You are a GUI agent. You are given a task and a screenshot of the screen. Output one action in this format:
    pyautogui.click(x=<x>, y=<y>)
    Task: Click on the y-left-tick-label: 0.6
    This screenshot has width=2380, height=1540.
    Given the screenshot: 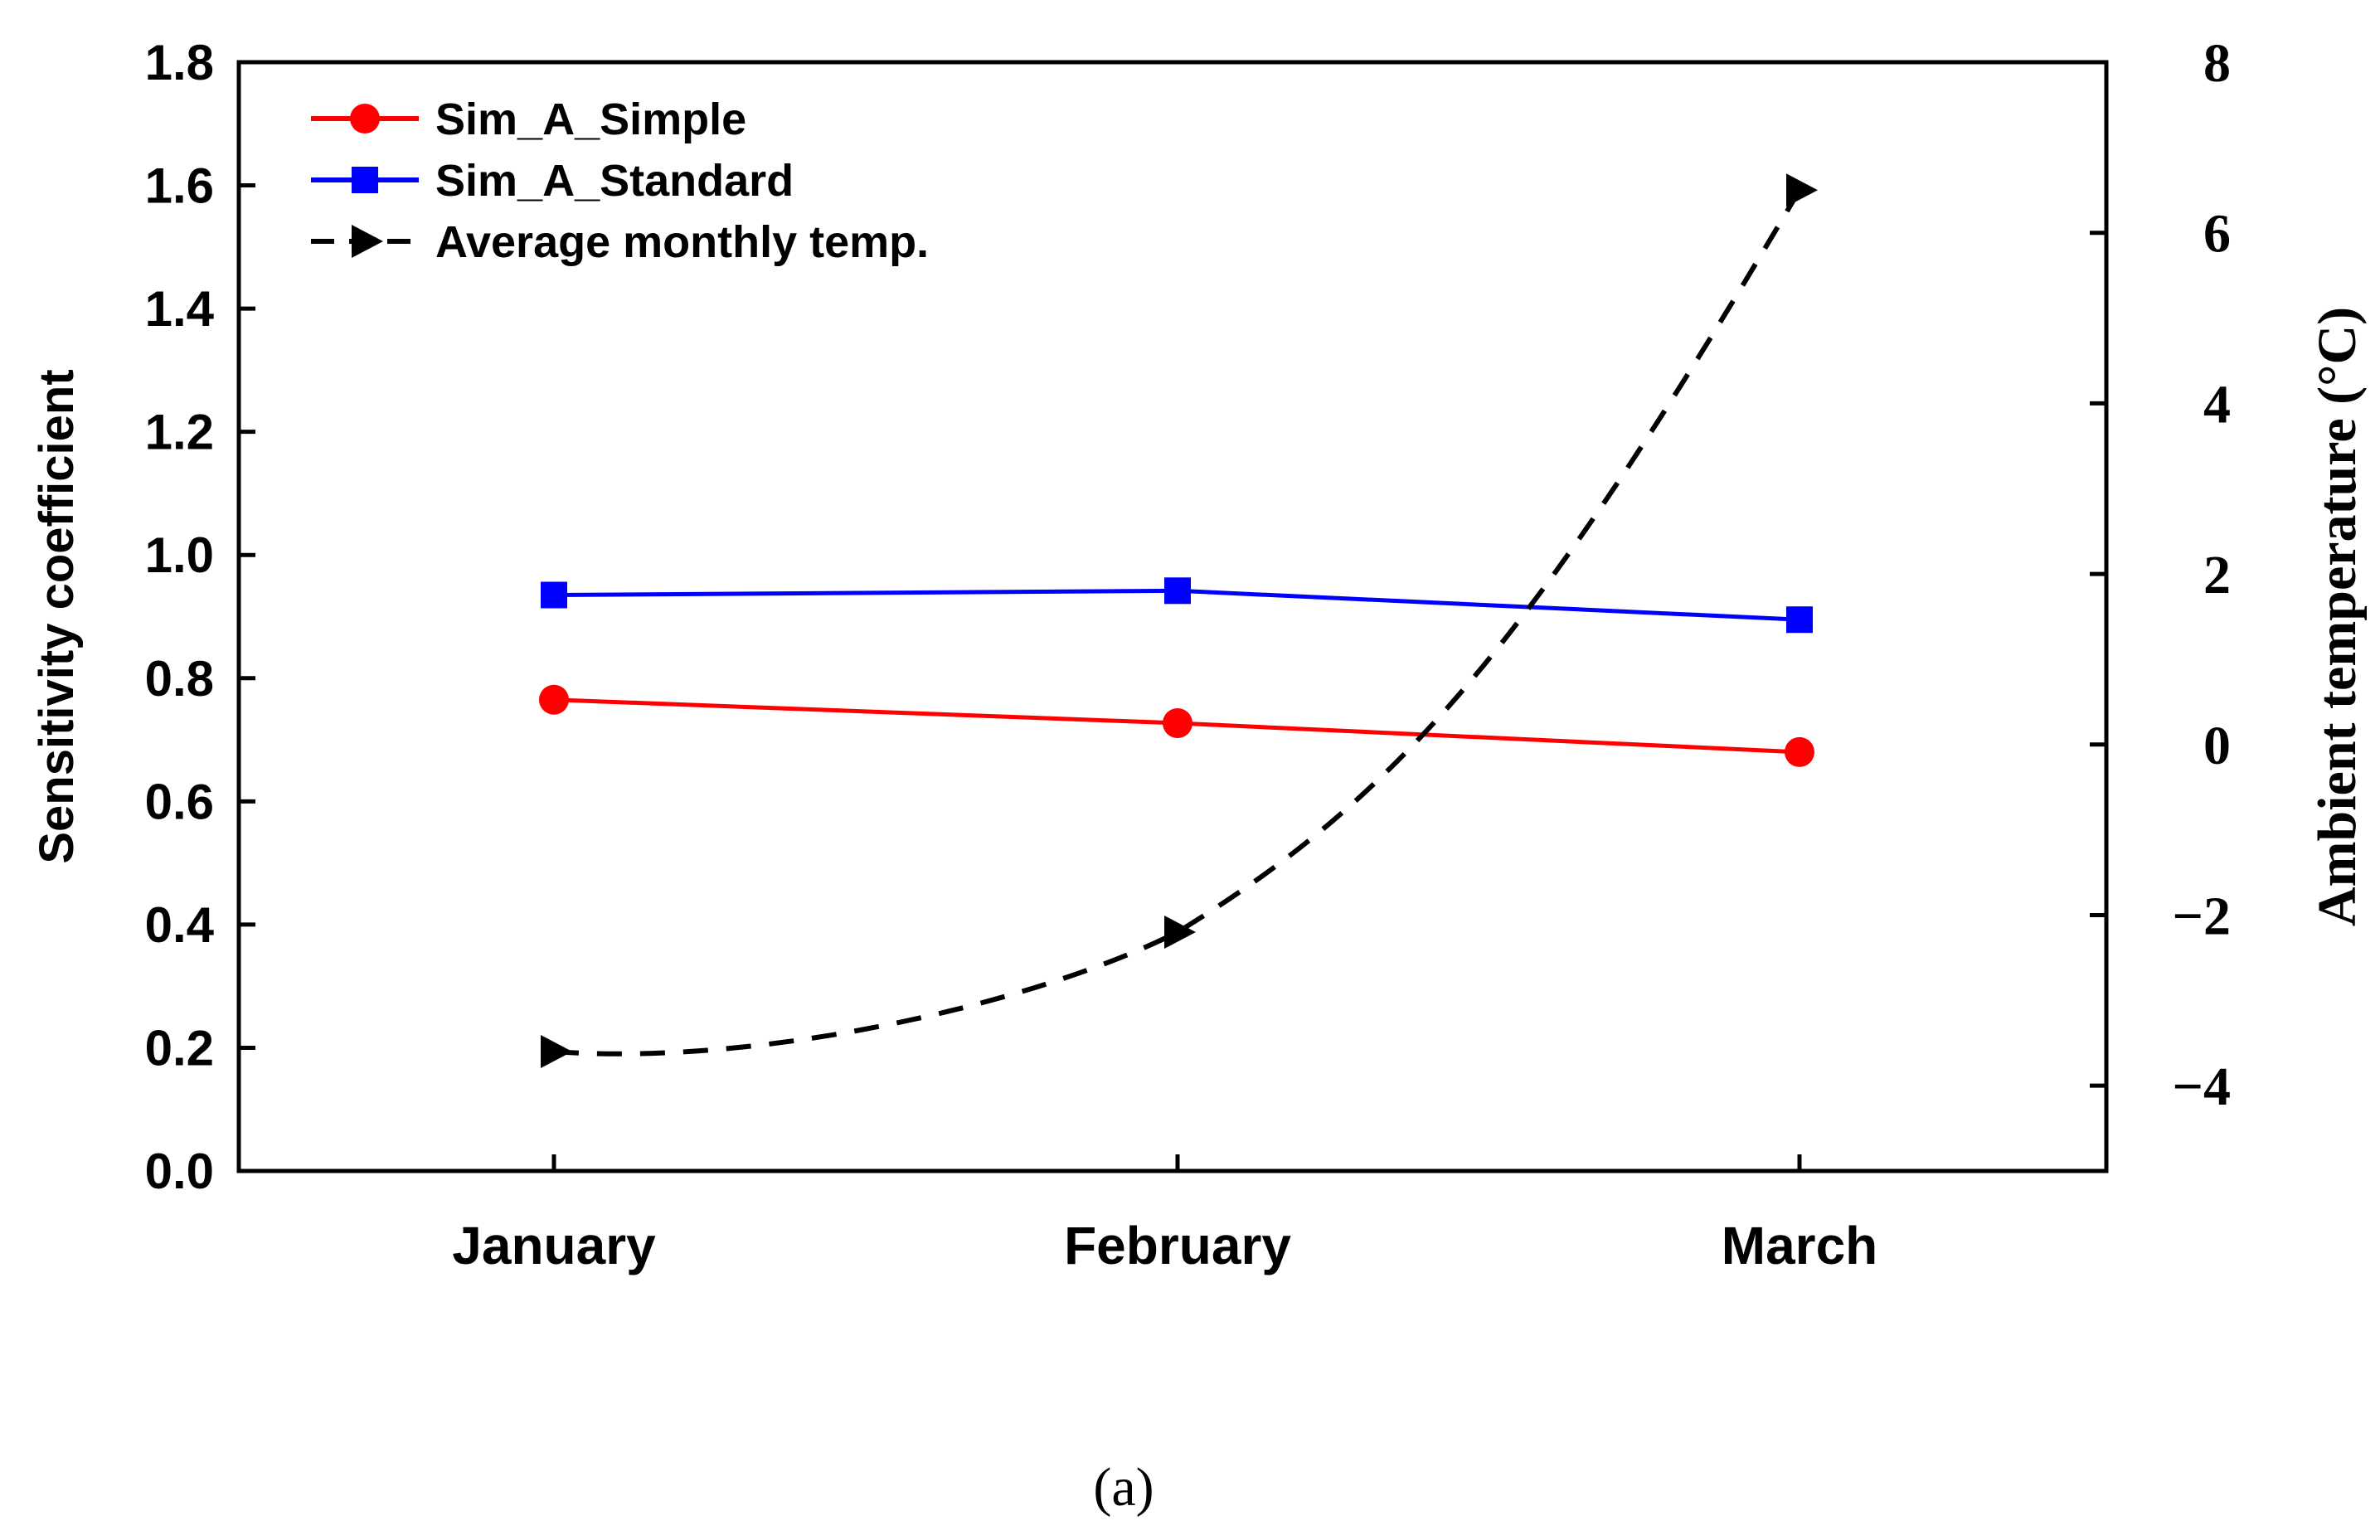 What is the action you would take?
    pyautogui.click(x=179, y=802)
    